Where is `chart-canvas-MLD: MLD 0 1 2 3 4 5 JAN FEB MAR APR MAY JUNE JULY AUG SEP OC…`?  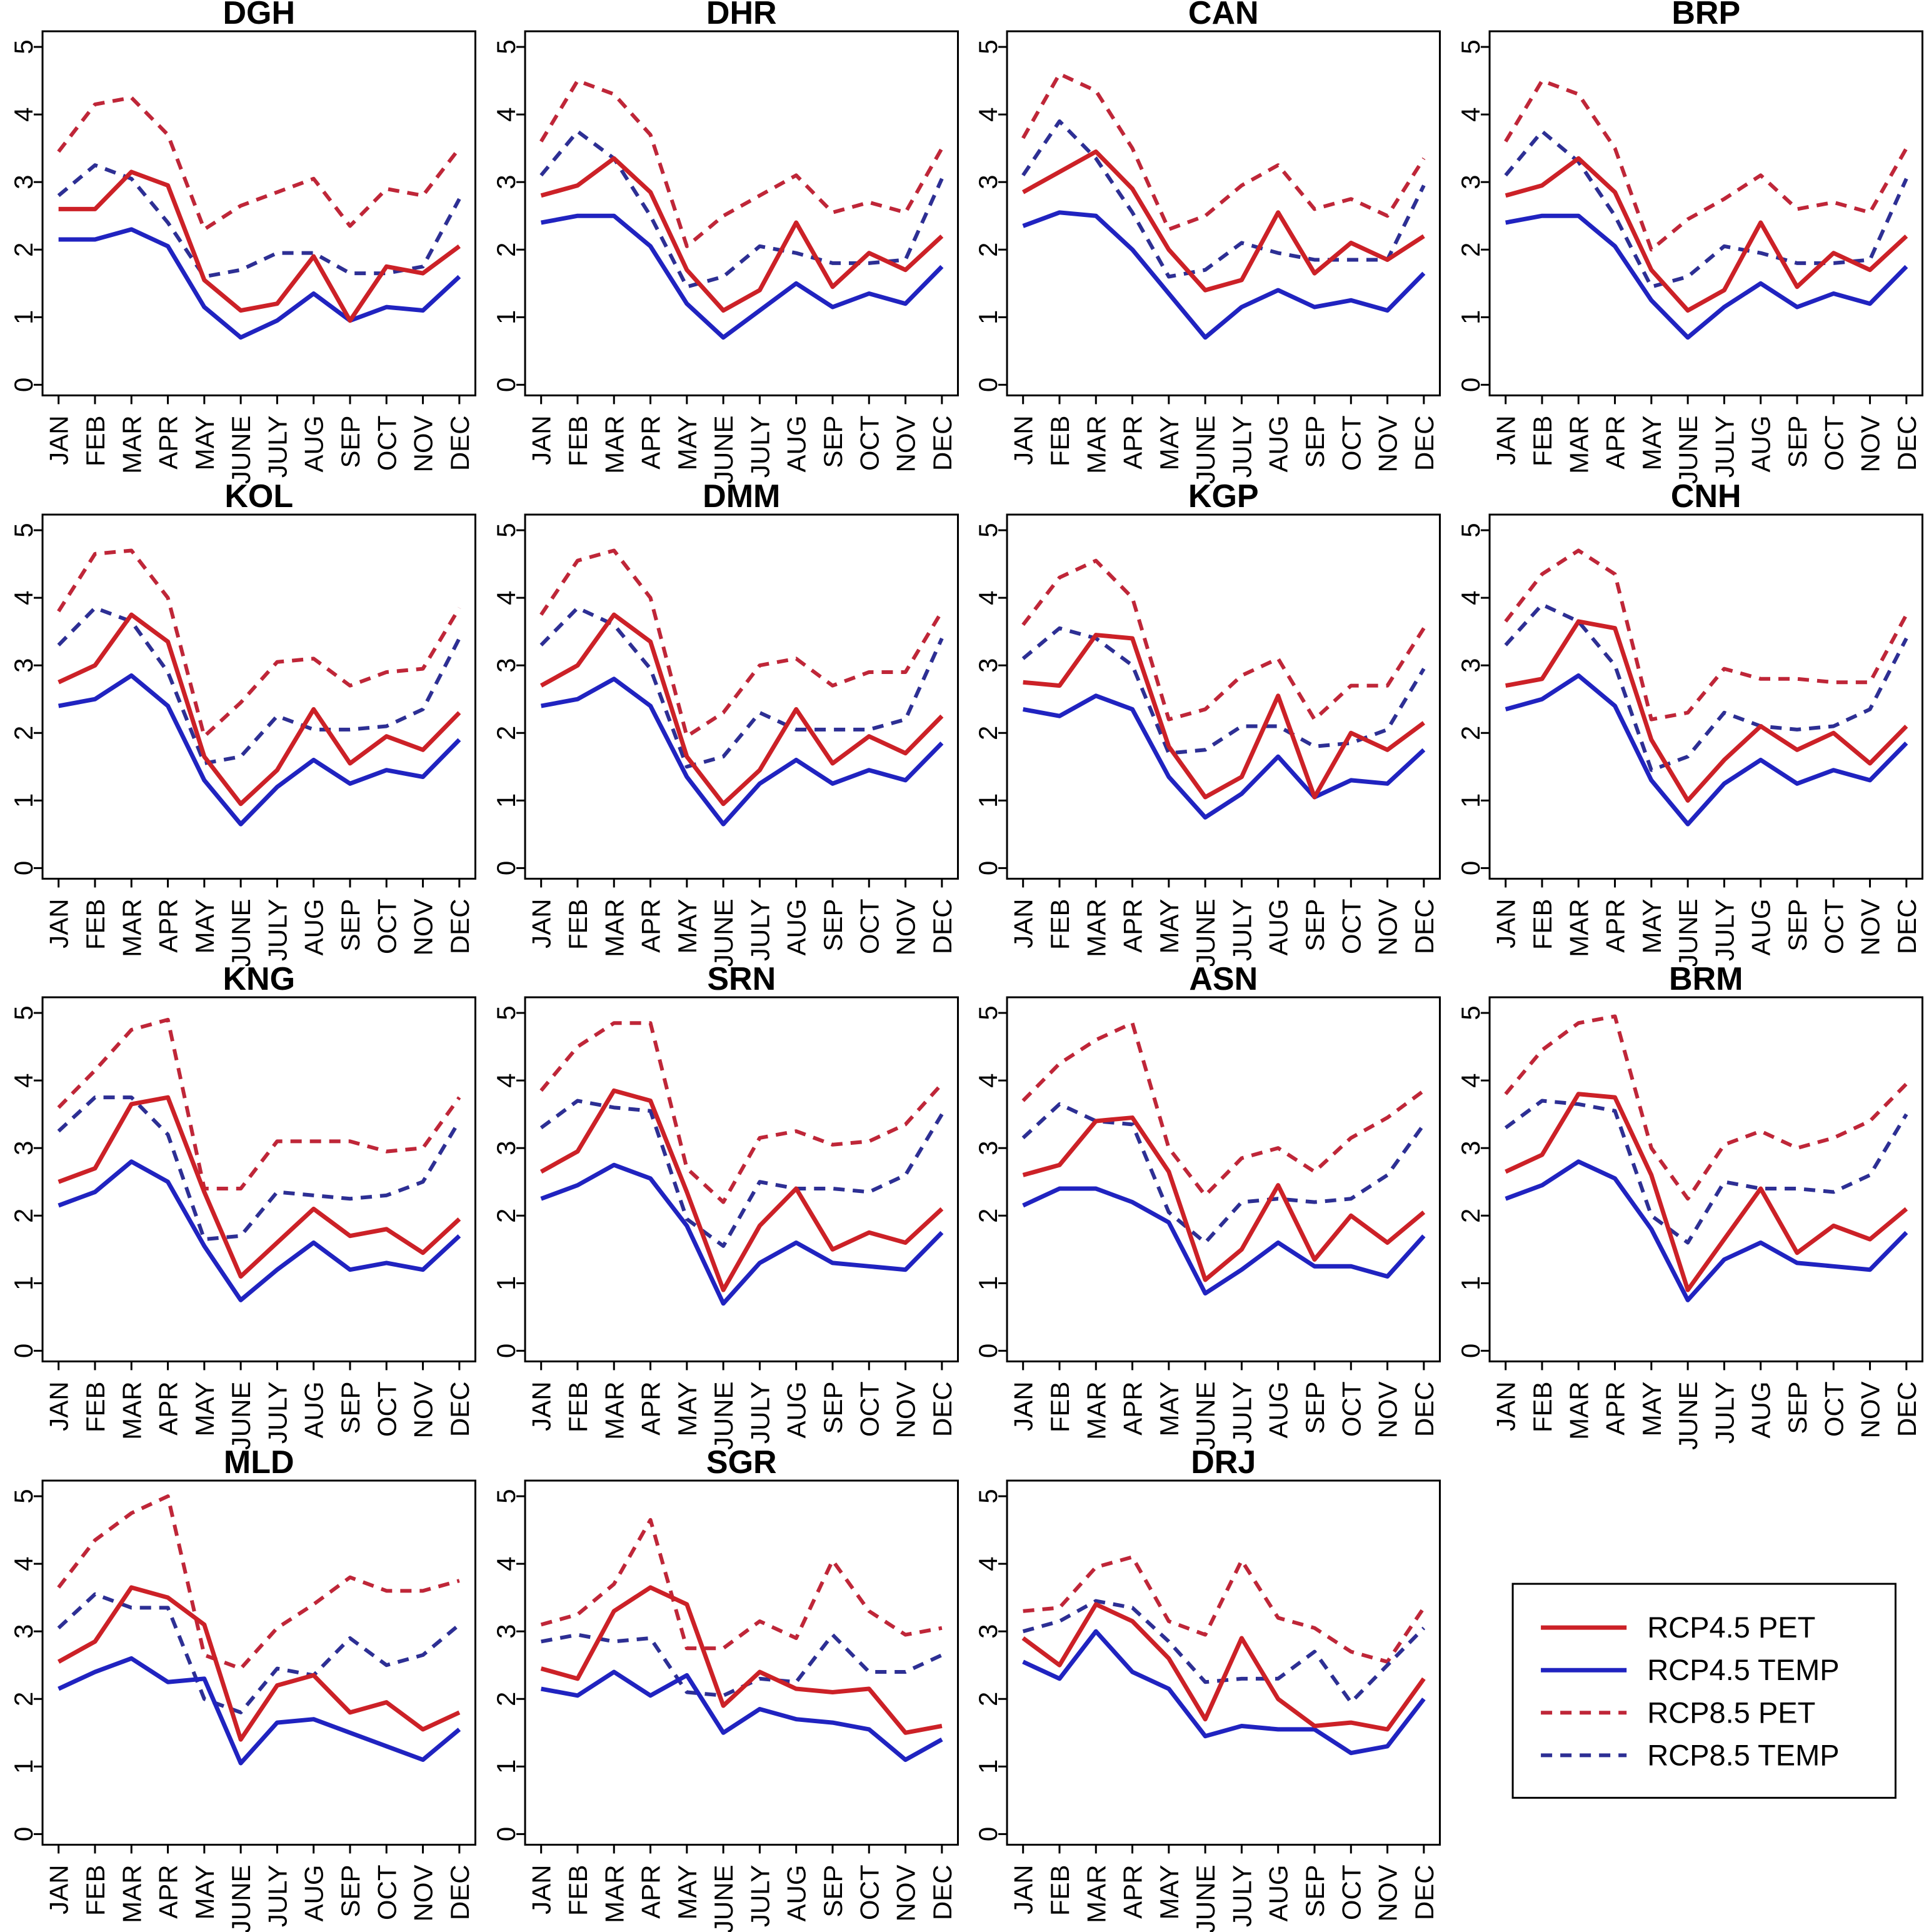 chart-canvas-MLD: MLD 0 1 2 3 4 5 JAN FEB MAR APR MAY JUNE JULY AUG SEP OC… is located at coordinates (242, 1690).